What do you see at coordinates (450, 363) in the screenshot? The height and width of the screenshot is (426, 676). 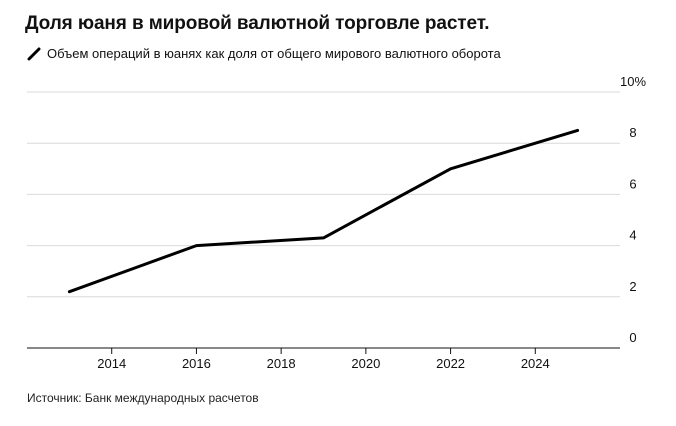 I see `x-tick-label: 2022` at bounding box center [450, 363].